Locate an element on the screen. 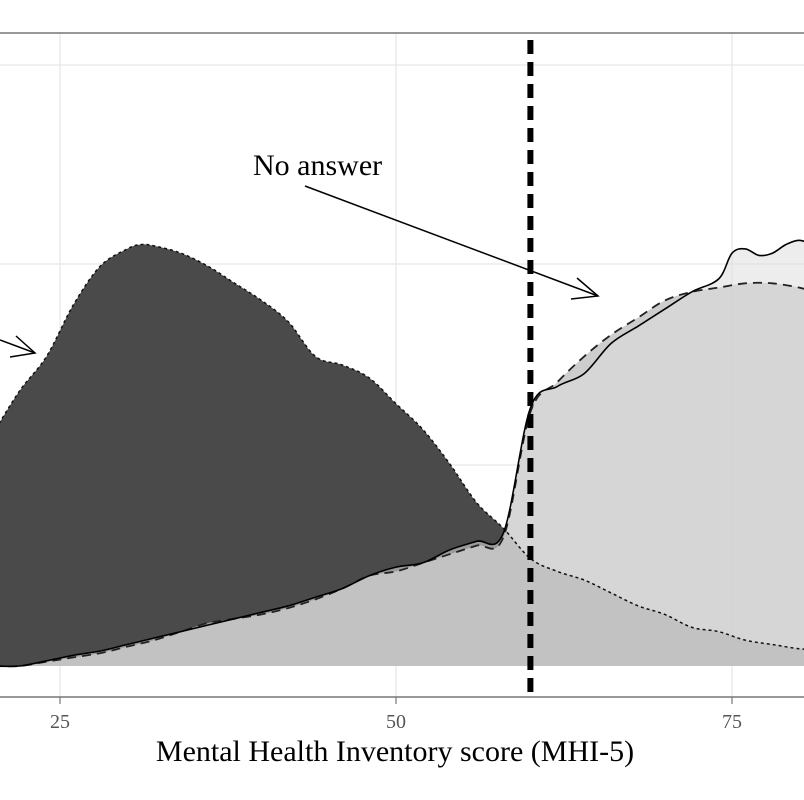 The width and height of the screenshot is (804, 800). left-arrow-line is located at coordinates (18, 346).